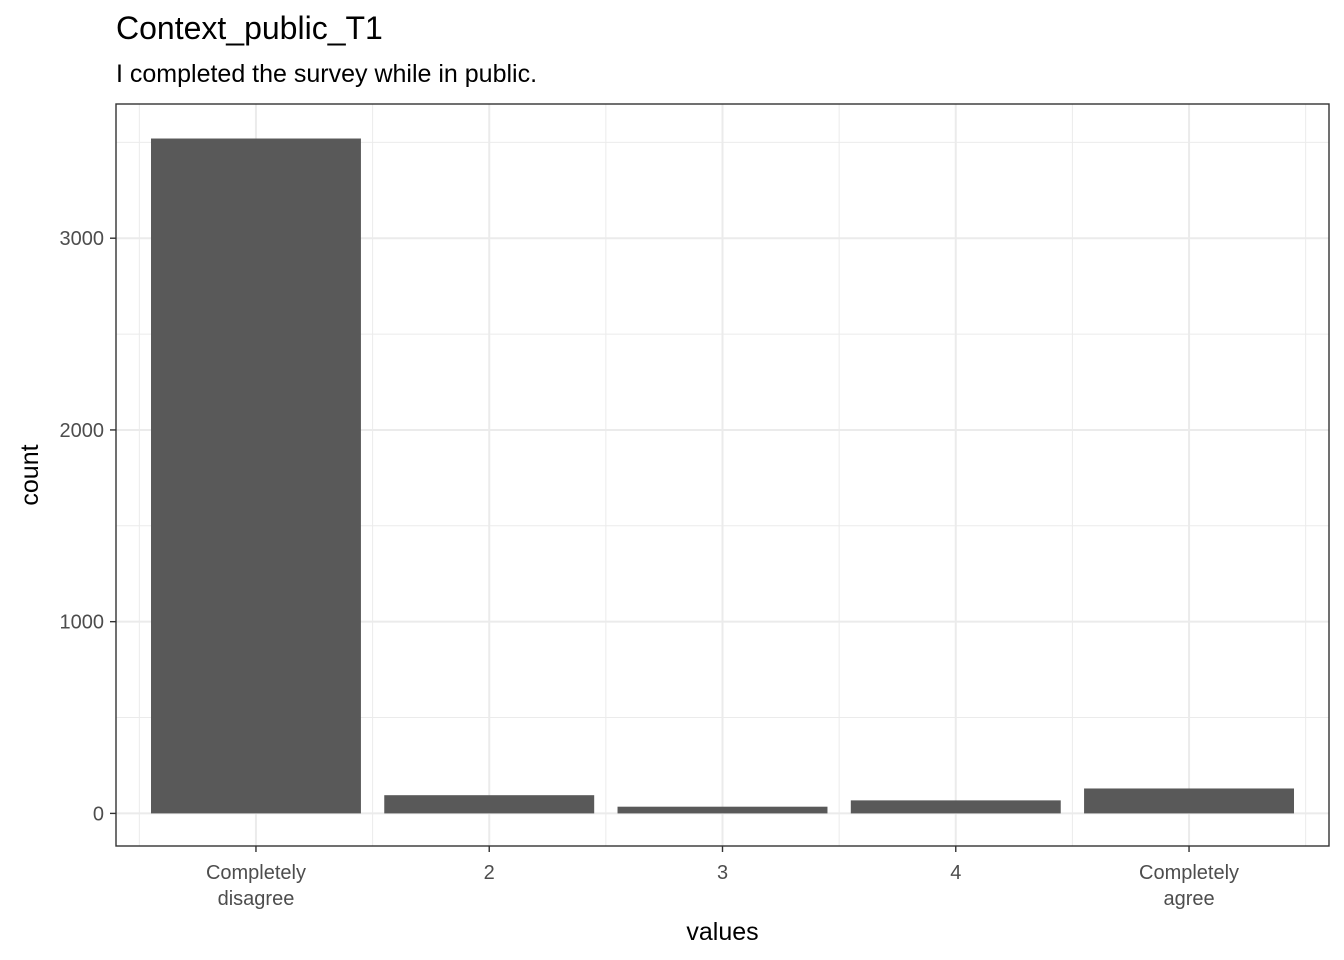 The width and height of the screenshot is (1344, 960). What do you see at coordinates (82, 431) in the screenshot?
I see `y-tick-label: 2000` at bounding box center [82, 431].